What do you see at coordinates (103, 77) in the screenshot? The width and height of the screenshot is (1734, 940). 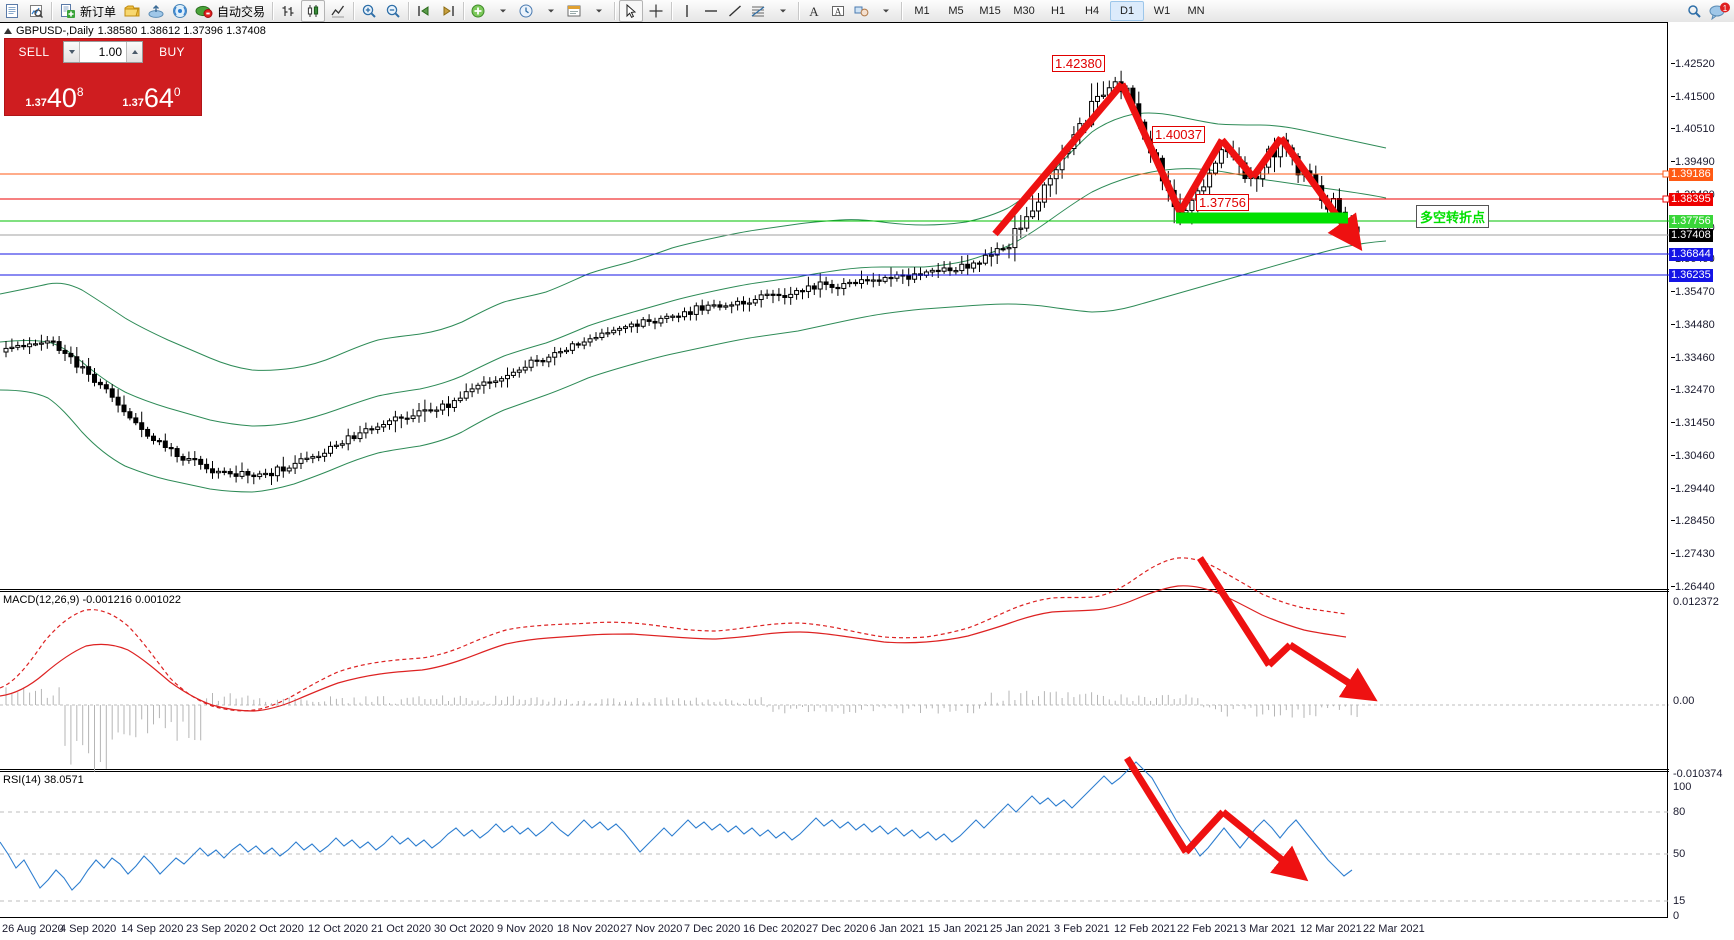 I see `one-click-trading-panel: SELL 1.00 BUY 1.37 40 8 1.37 64 0` at bounding box center [103, 77].